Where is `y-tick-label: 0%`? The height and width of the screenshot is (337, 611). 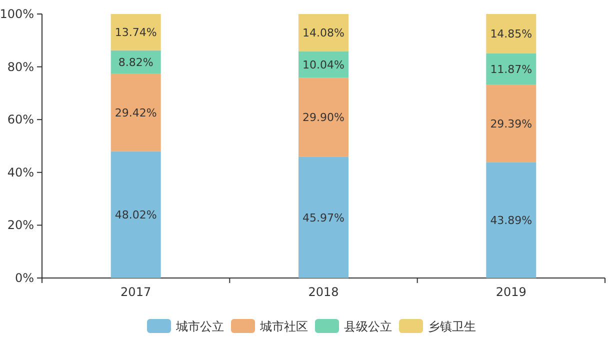 y-tick-label: 0% is located at coordinates (24, 278).